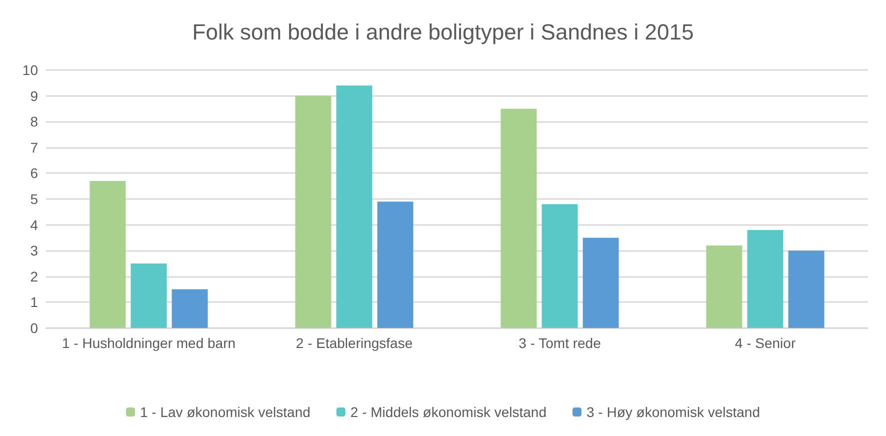  I want to click on x-tick-label: 1 - Husholdninger med barn, so click(149, 343).